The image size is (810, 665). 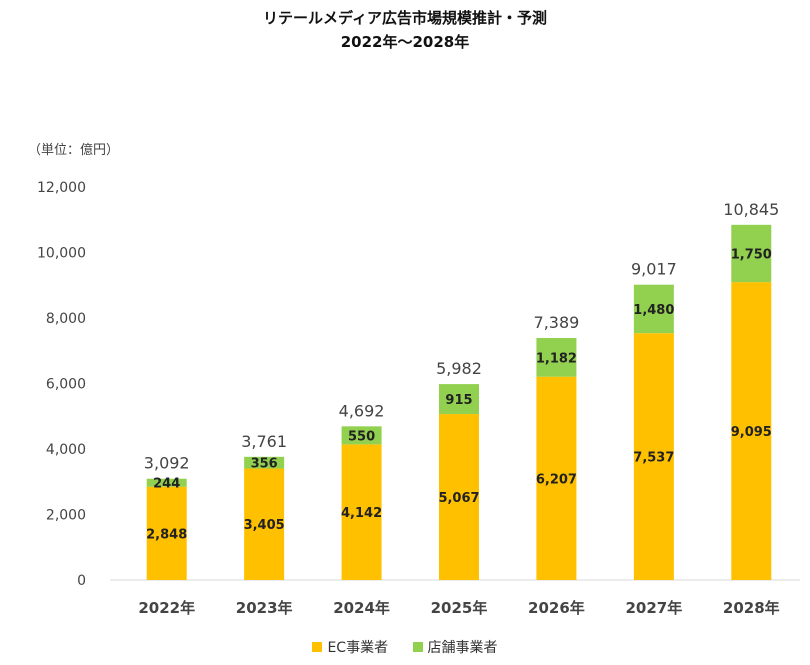 What do you see at coordinates (751, 209) in the screenshot?
I see `total-label: 10,845` at bounding box center [751, 209].